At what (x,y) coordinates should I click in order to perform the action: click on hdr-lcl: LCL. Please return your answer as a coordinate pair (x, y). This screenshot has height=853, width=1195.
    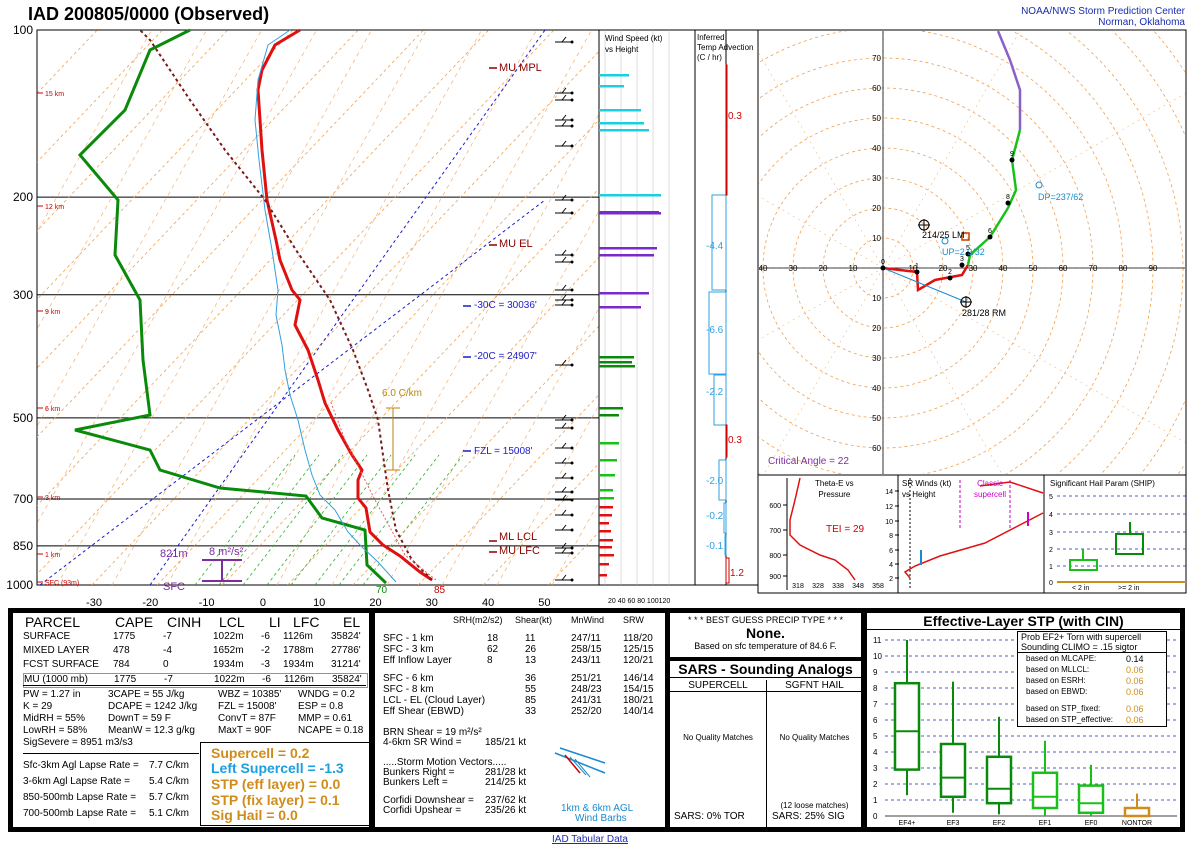
    Looking at the image, I should click on (232, 622).